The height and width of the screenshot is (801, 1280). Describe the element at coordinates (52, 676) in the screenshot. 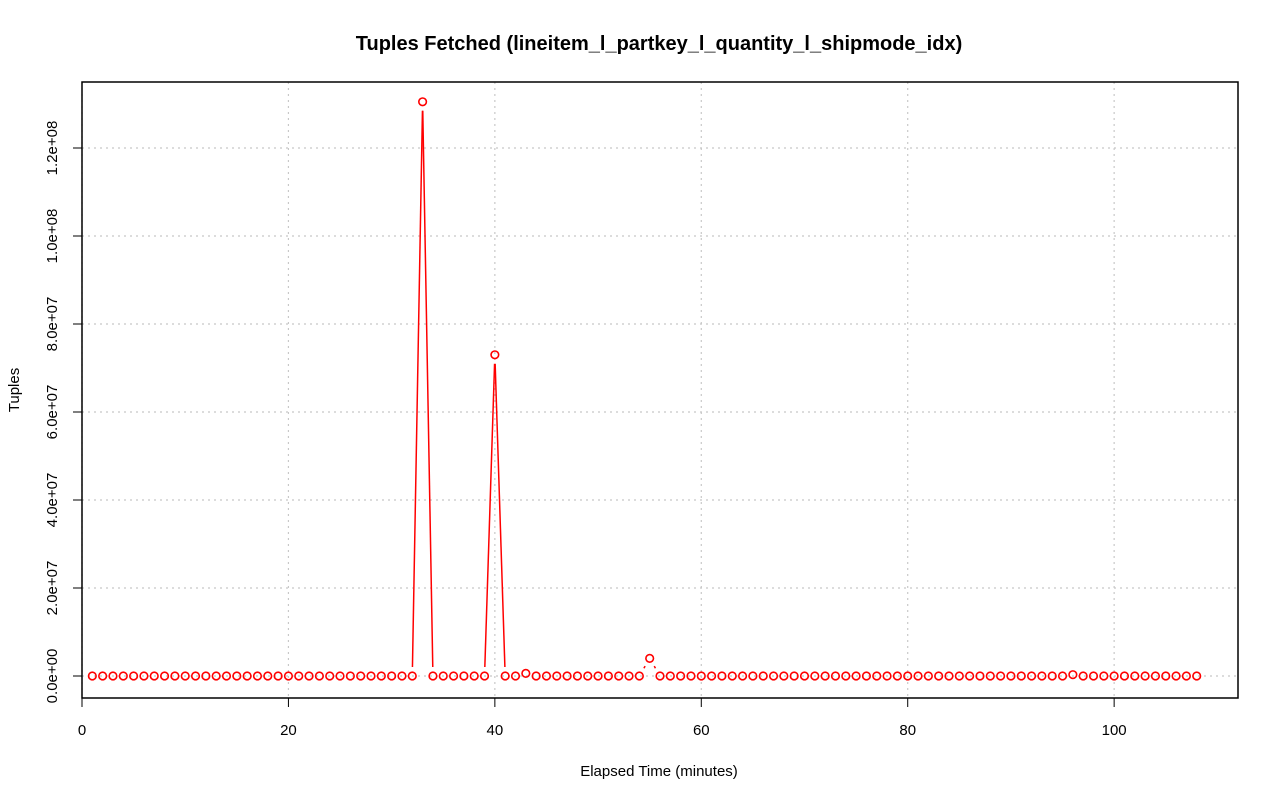

I see `y-tick-label: 0.0e+00` at that location.